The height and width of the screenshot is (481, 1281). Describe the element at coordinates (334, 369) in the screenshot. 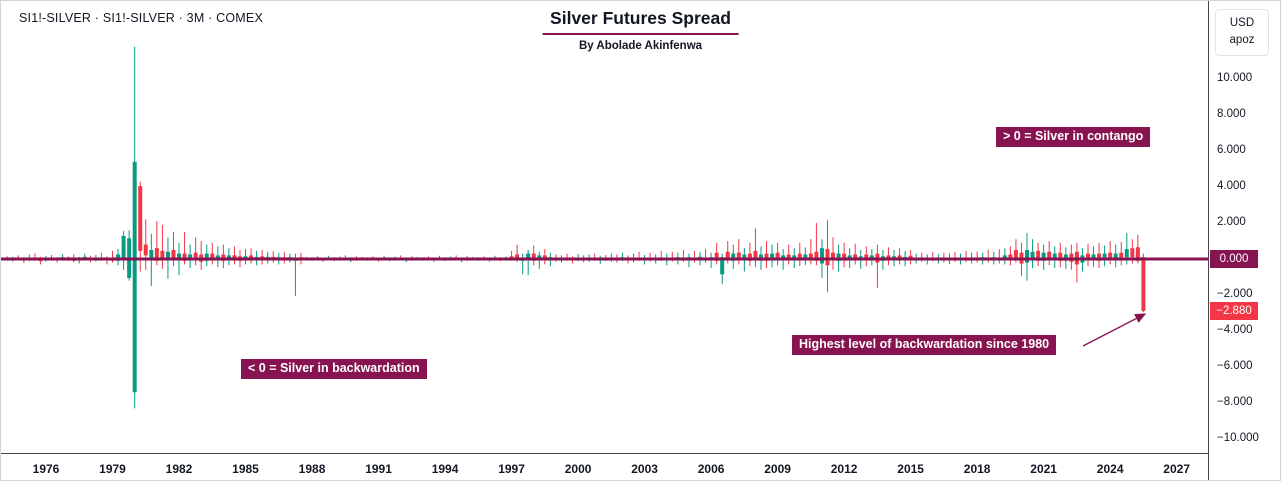

I see `backwardation-annotation: < 0 = Silver in backwardation` at that location.